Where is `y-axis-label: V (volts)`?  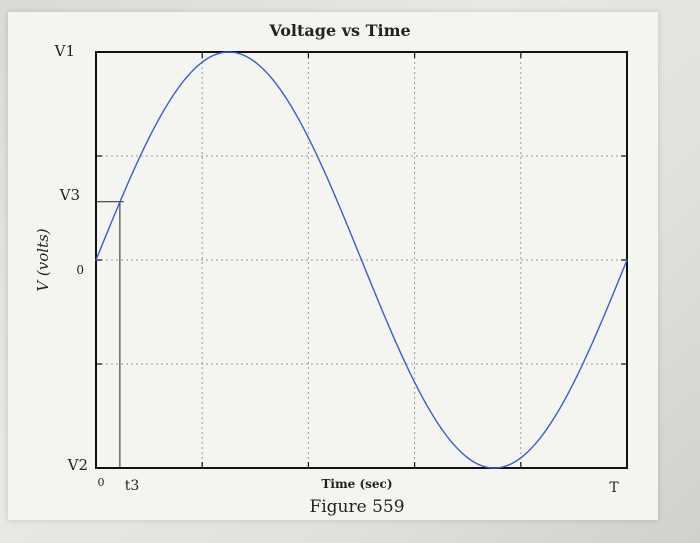
y-axis-label: V (volts) is located at coordinates (43, 259).